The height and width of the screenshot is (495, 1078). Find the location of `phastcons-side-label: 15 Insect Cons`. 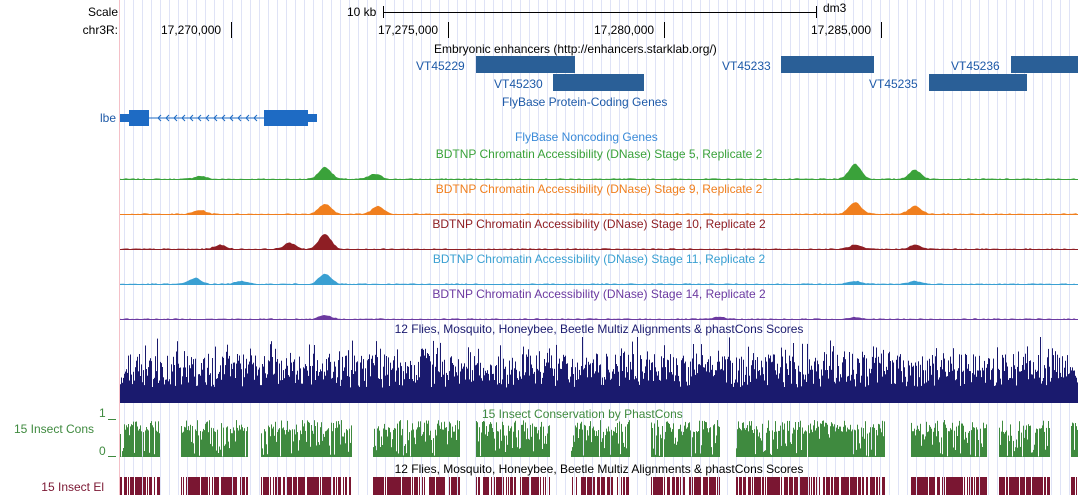

phastcons-side-label: 15 Insect Cons is located at coordinates (53, 429).